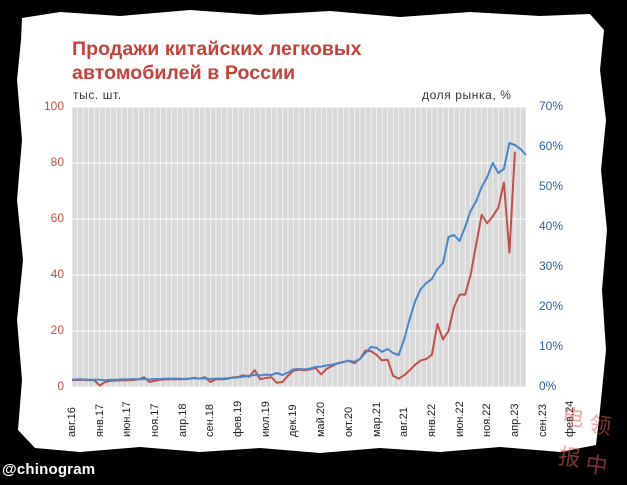  I want to click on watermark-handle: @chinogram, so click(49, 469).